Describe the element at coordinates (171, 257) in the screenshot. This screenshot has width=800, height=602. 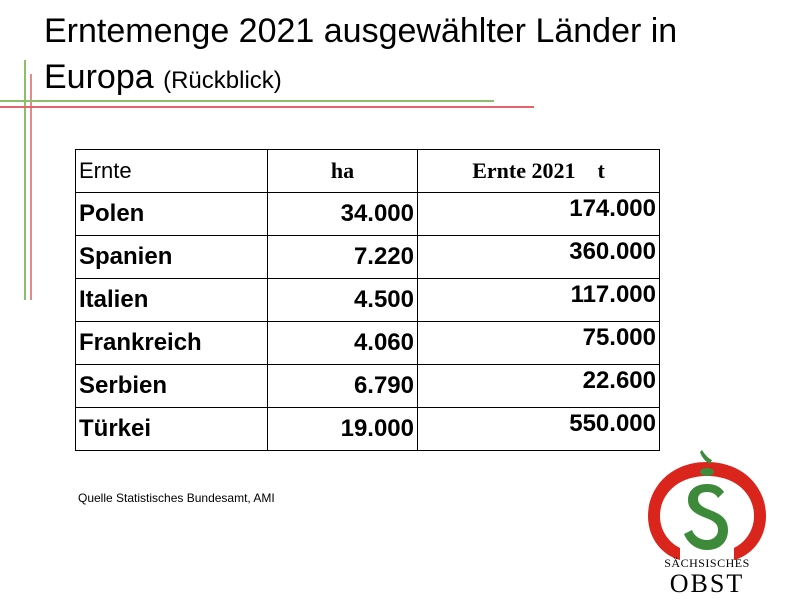
I see `country-cell: Spanien` at that location.